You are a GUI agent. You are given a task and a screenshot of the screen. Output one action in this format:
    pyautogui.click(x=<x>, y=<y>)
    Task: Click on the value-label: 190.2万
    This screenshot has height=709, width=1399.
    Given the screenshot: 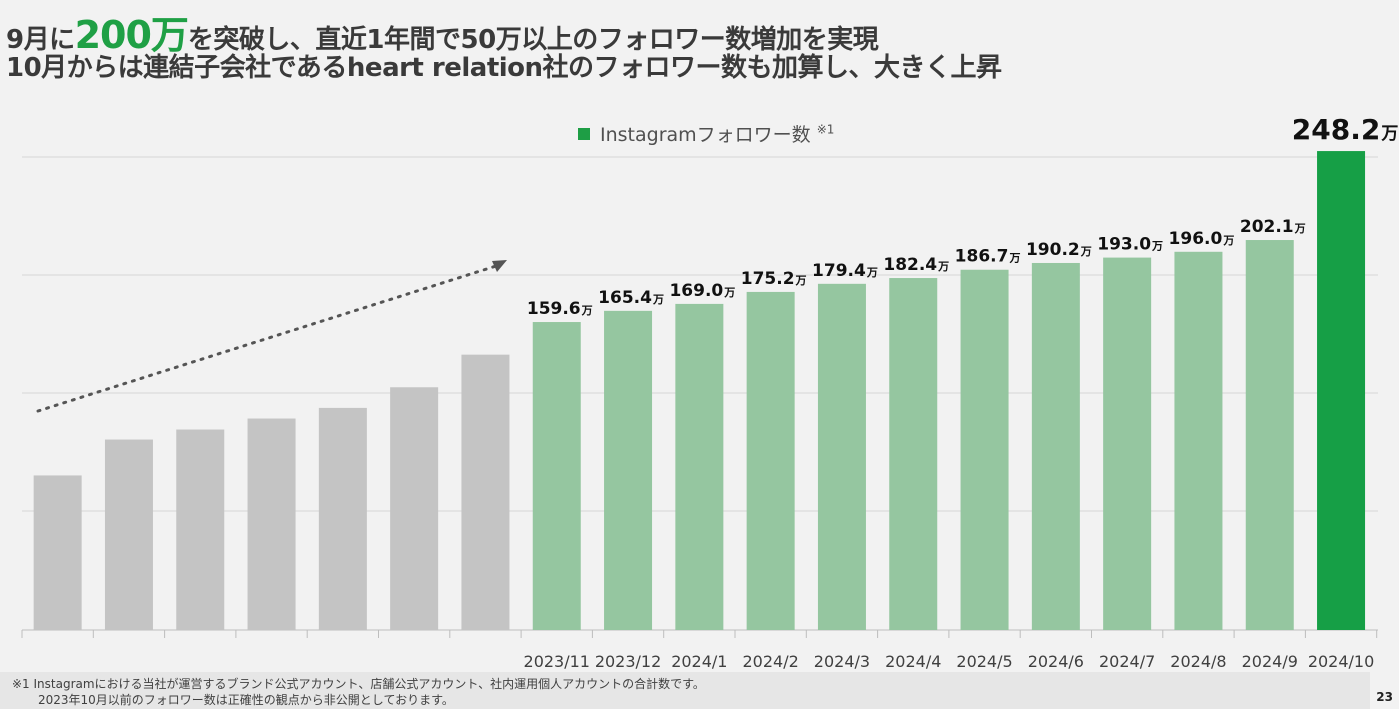 What is the action you would take?
    pyautogui.click(x=1059, y=250)
    